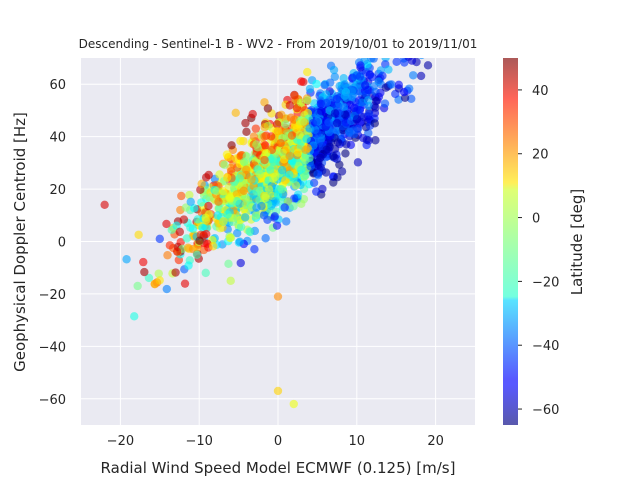 Image resolution: width=640 pixels, height=480 pixels. I want to click on y-tick-label: 20, so click(57, 190).